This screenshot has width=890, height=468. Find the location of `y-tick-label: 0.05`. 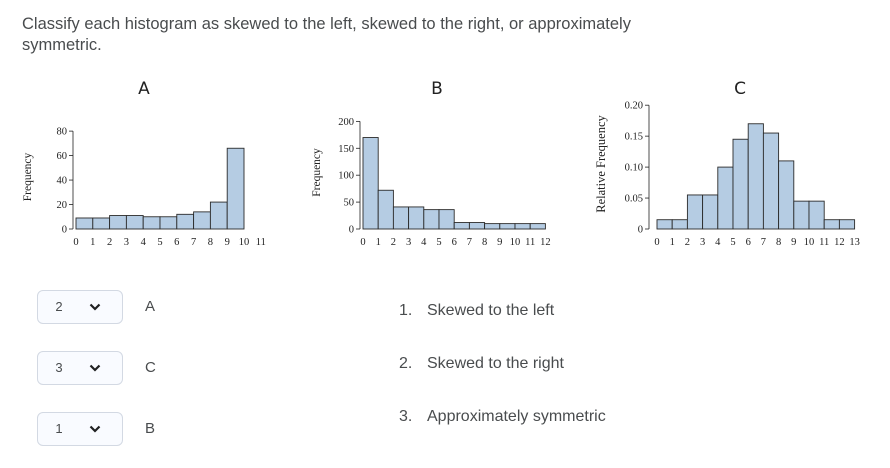

y-tick-label: 0.05 is located at coordinates (634, 199).